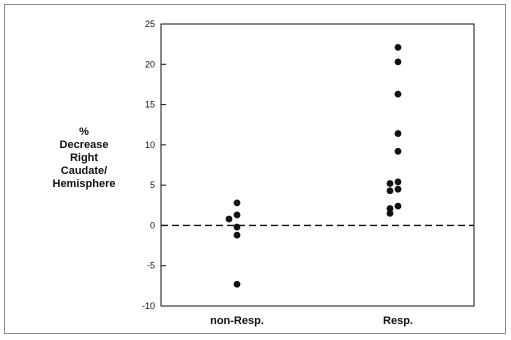  I want to click on y-axis-label-line: Right, so click(84, 158).